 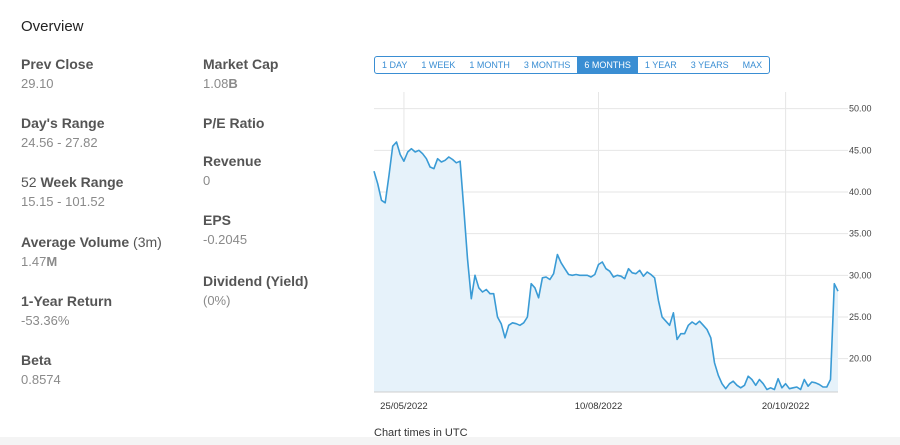 I want to click on y-tick-label: 35.00, so click(x=860, y=234).